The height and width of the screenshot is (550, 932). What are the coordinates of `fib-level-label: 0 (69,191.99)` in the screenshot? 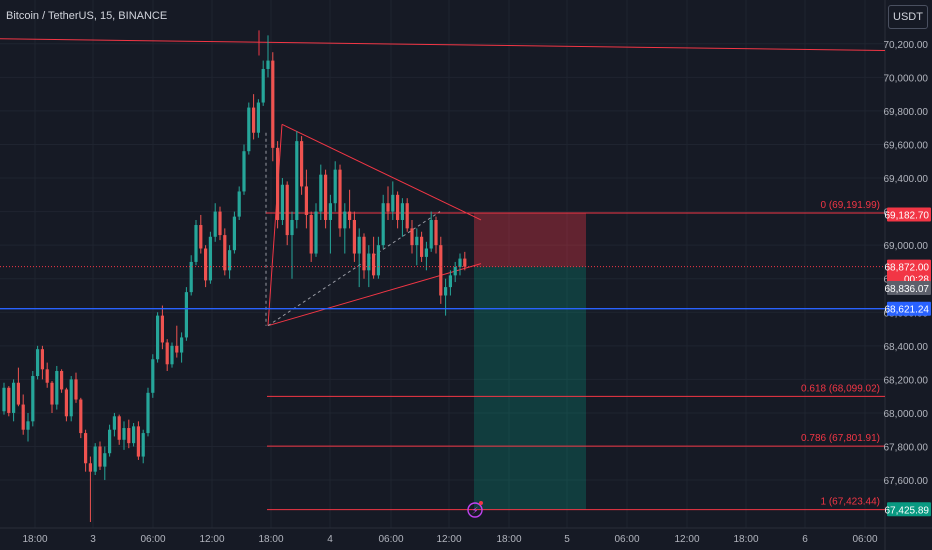 It's located at (851, 205).